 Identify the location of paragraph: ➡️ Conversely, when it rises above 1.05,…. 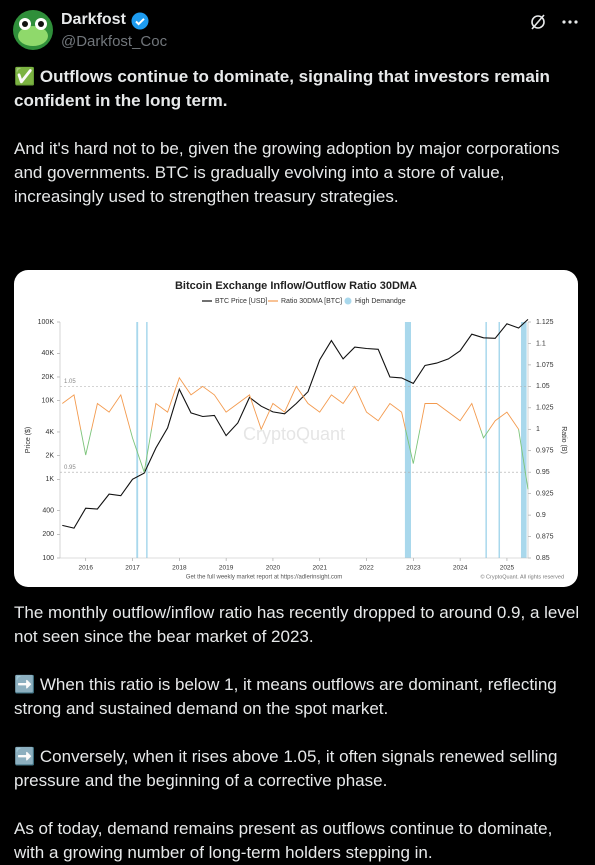
(286, 768).